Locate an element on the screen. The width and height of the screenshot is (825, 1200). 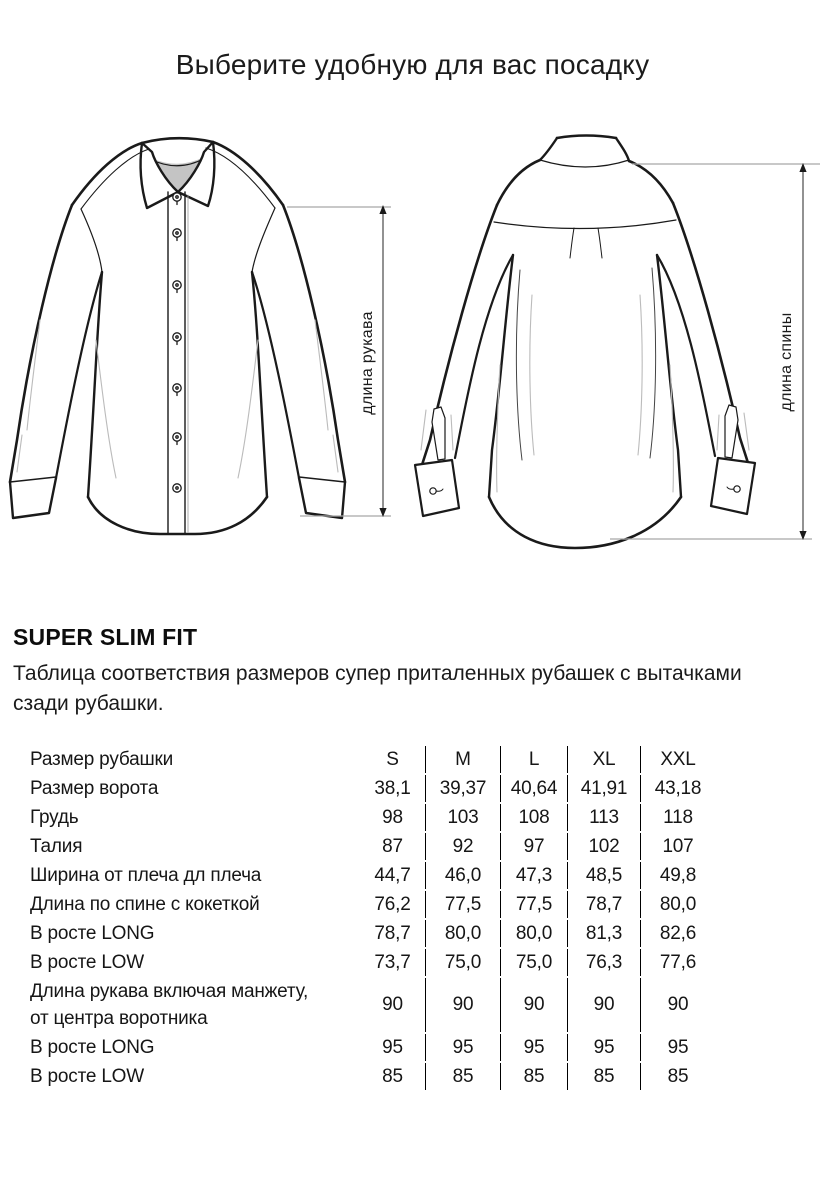
back-body is located at coordinates (501, 376).